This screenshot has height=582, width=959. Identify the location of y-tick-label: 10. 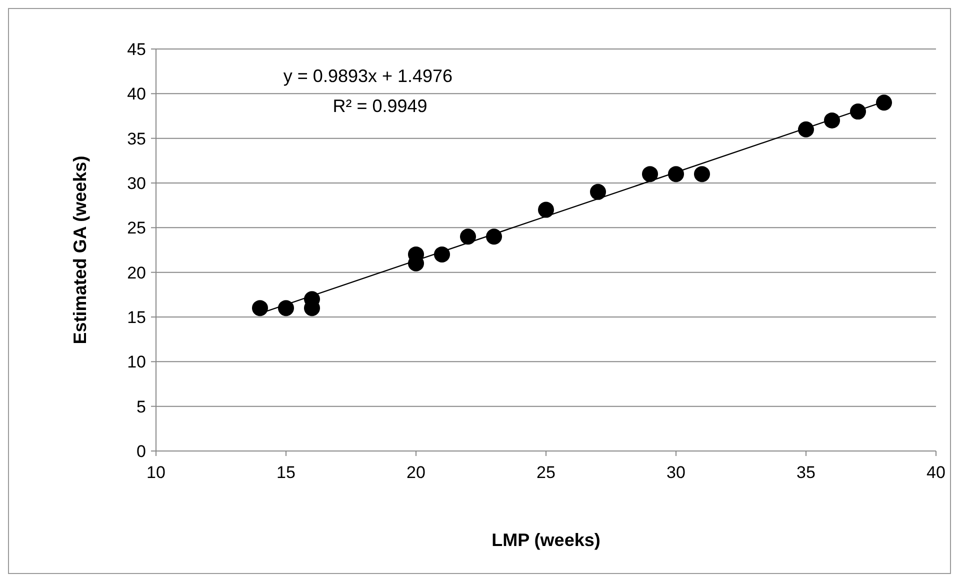
(136, 362).